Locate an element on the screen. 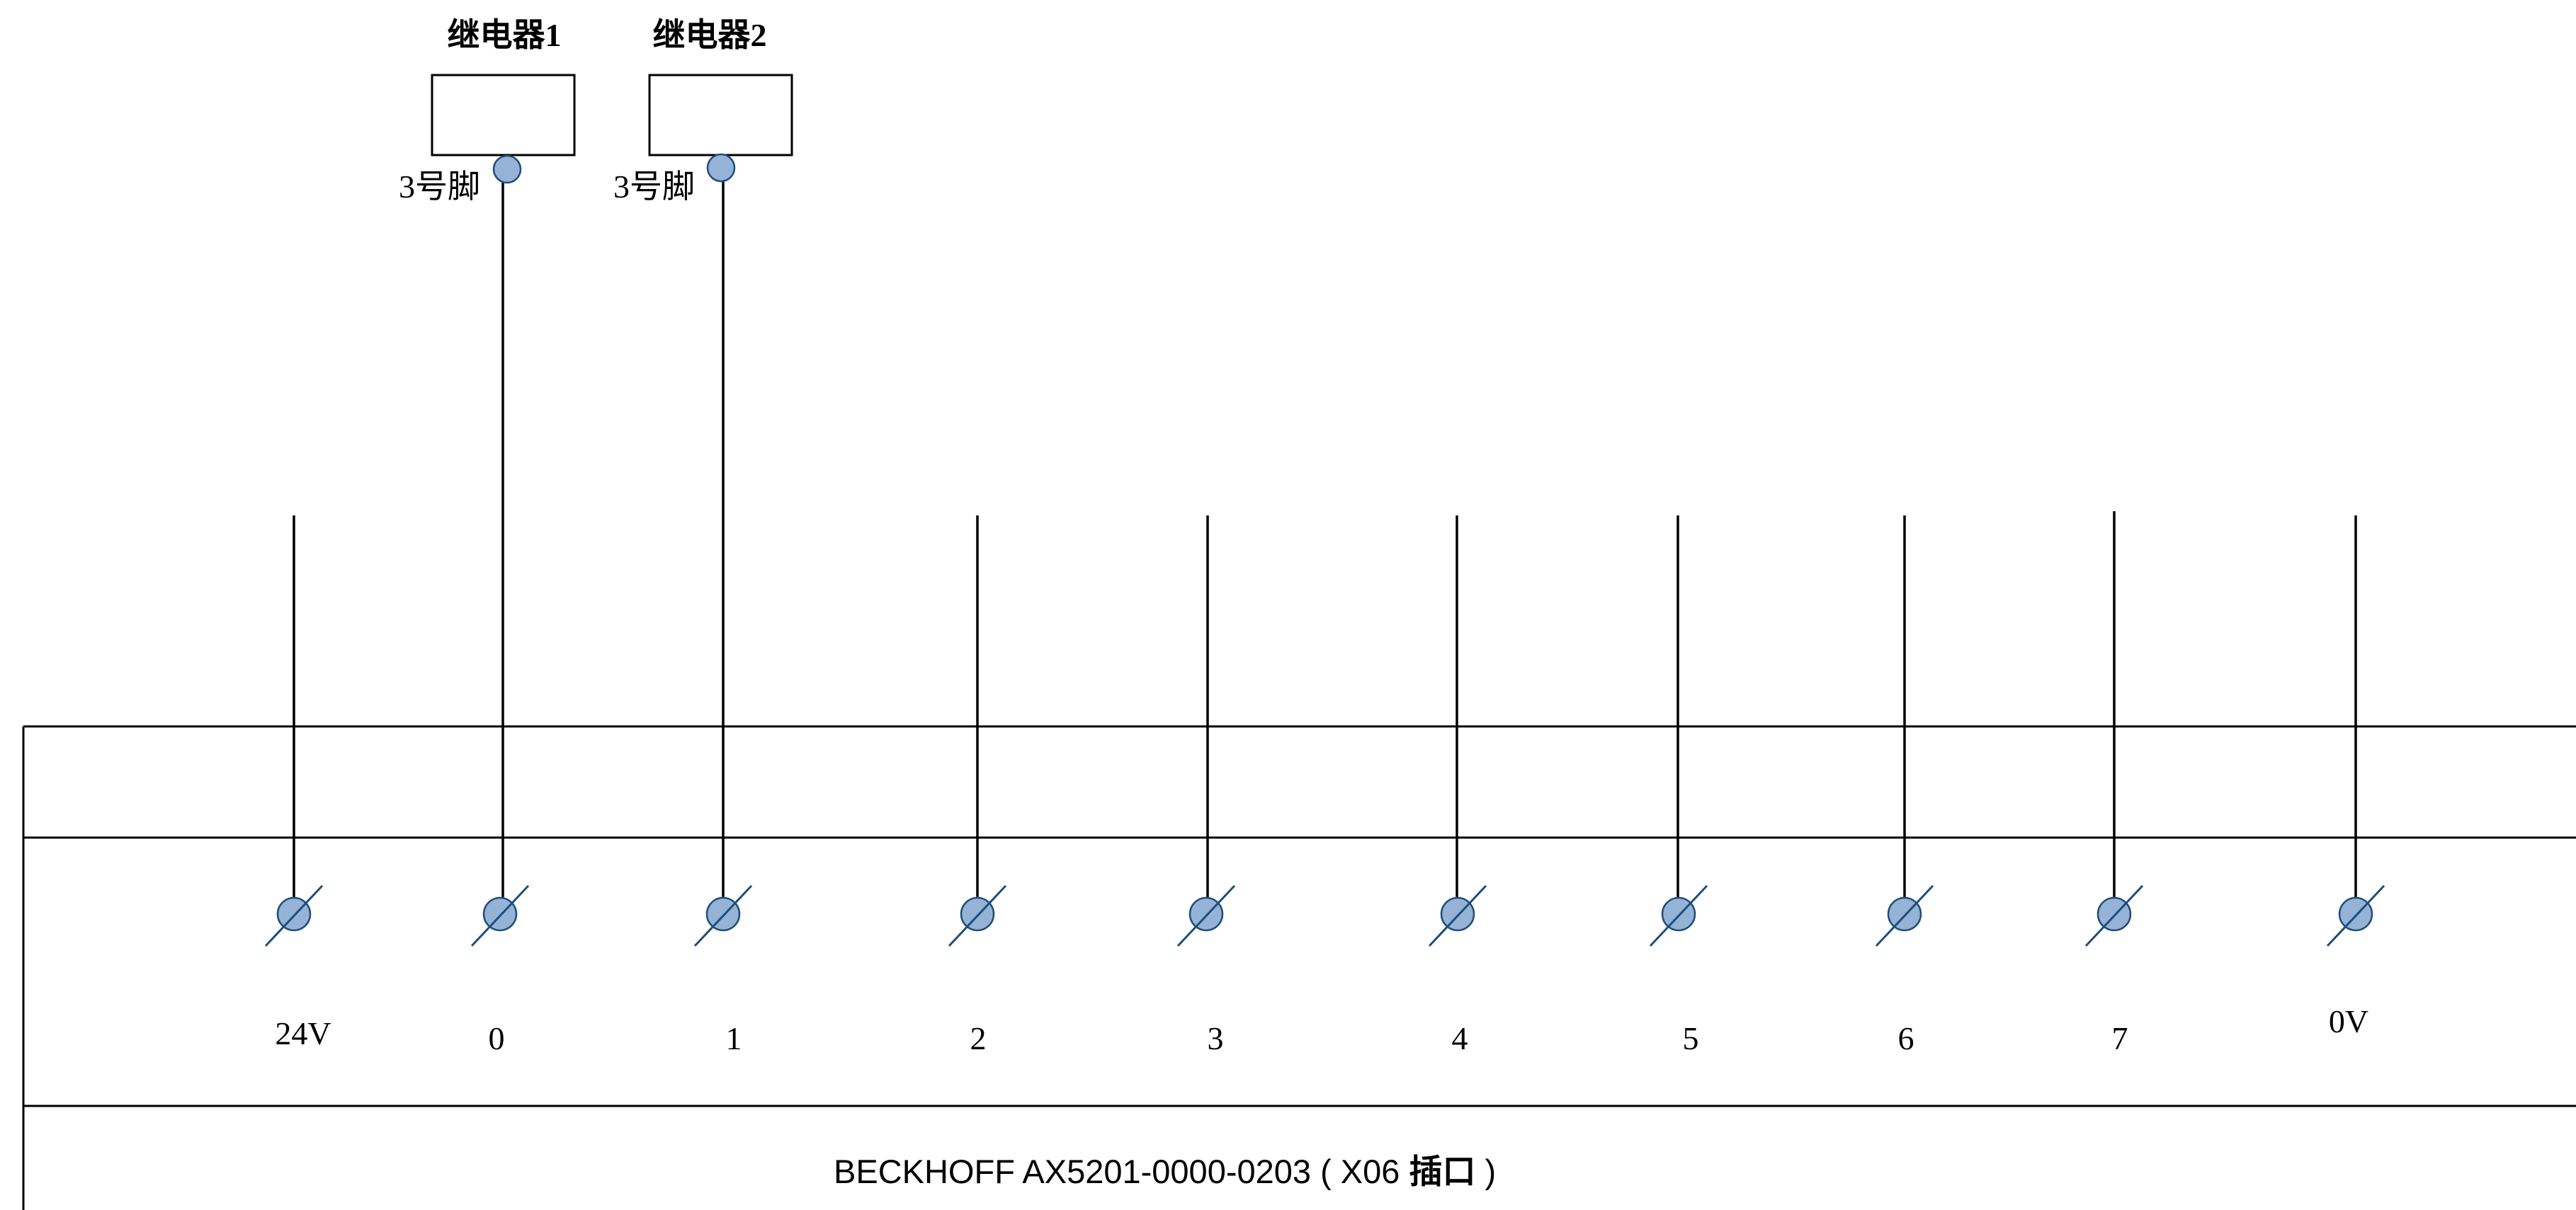  terminal-4: 4 is located at coordinates (1457, 970).